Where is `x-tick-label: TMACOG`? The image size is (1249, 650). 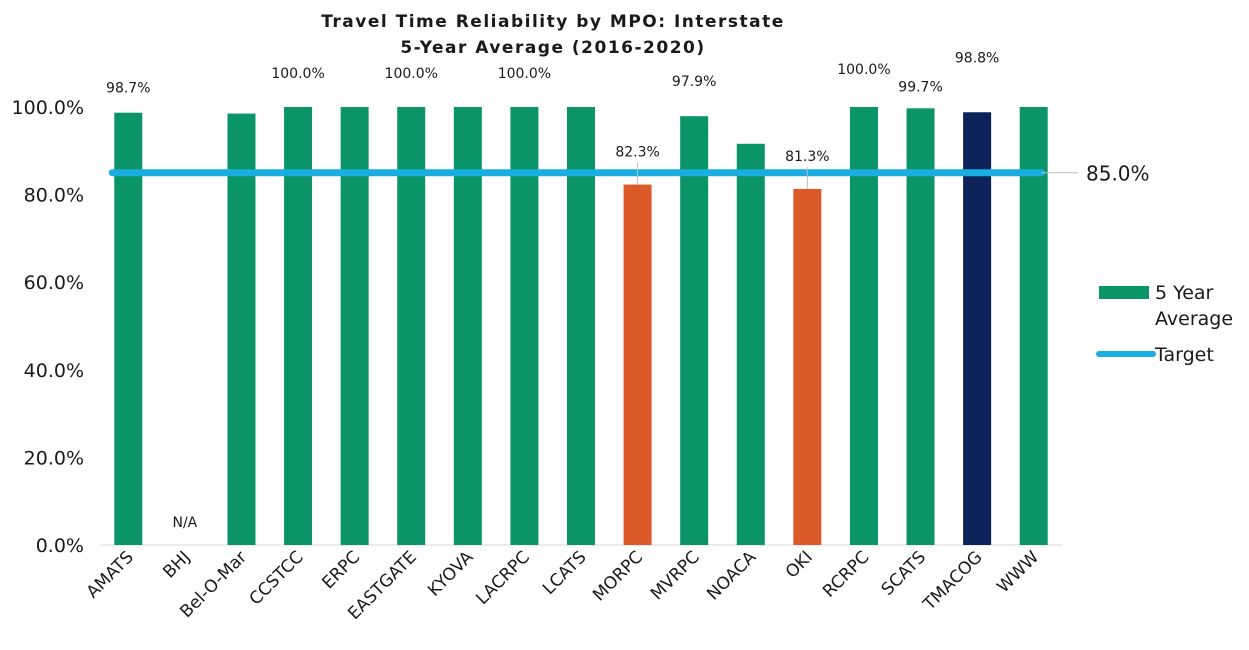 x-tick-label: TMACOG is located at coordinates (953, 581).